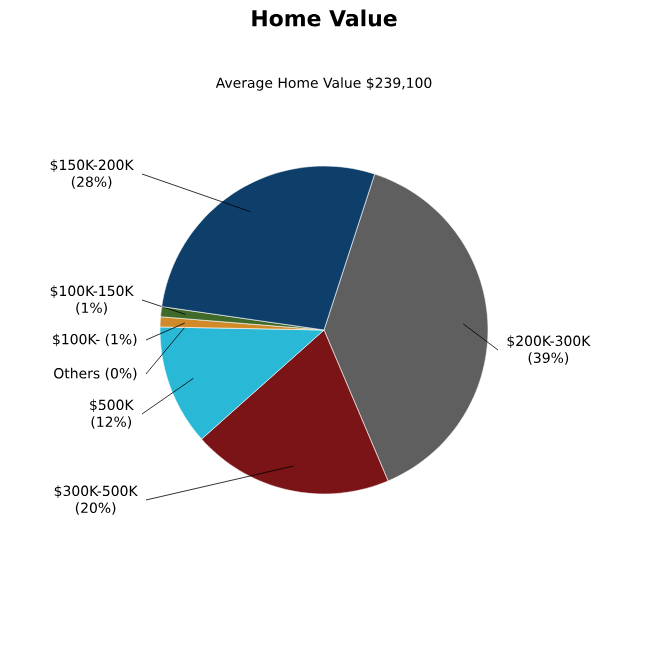  Describe the element at coordinates (324, 18) in the screenshot. I see `chart-title: Home Value` at that location.